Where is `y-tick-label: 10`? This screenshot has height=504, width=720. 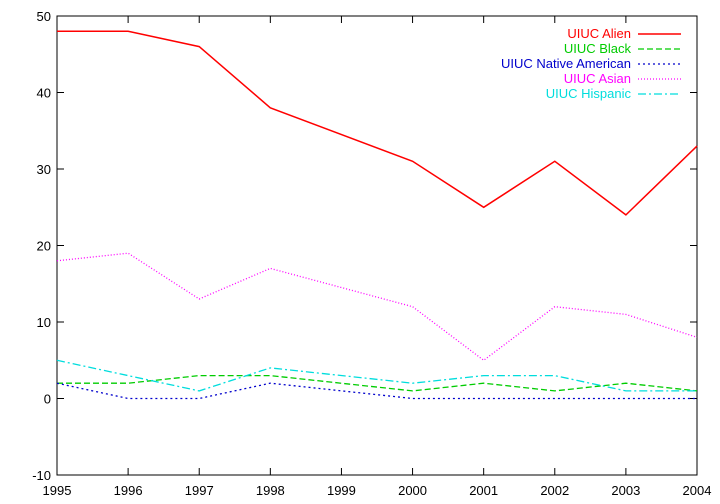 y-tick-label: 10 is located at coordinates (44, 322).